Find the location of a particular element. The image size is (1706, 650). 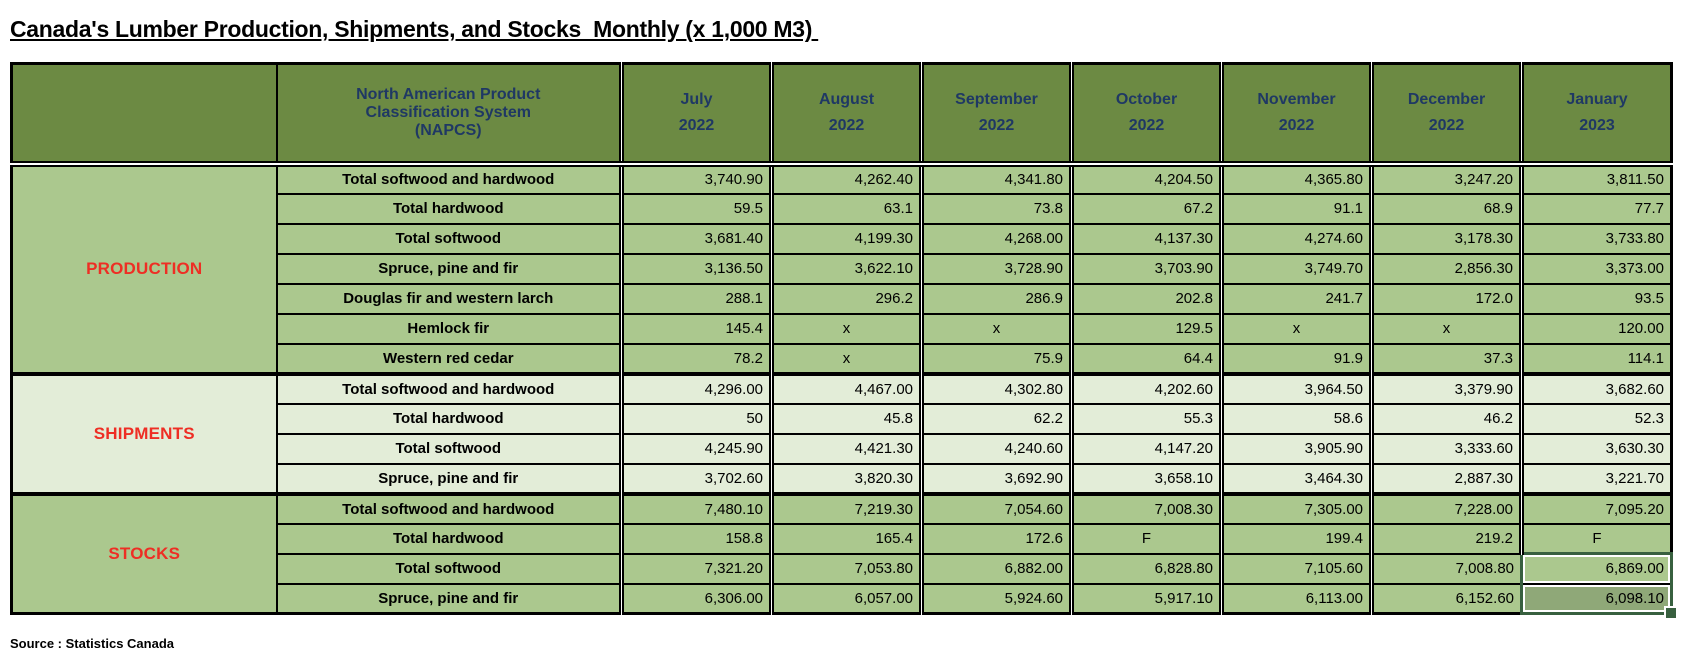

data-cell: 158.8 is located at coordinates (696, 538).